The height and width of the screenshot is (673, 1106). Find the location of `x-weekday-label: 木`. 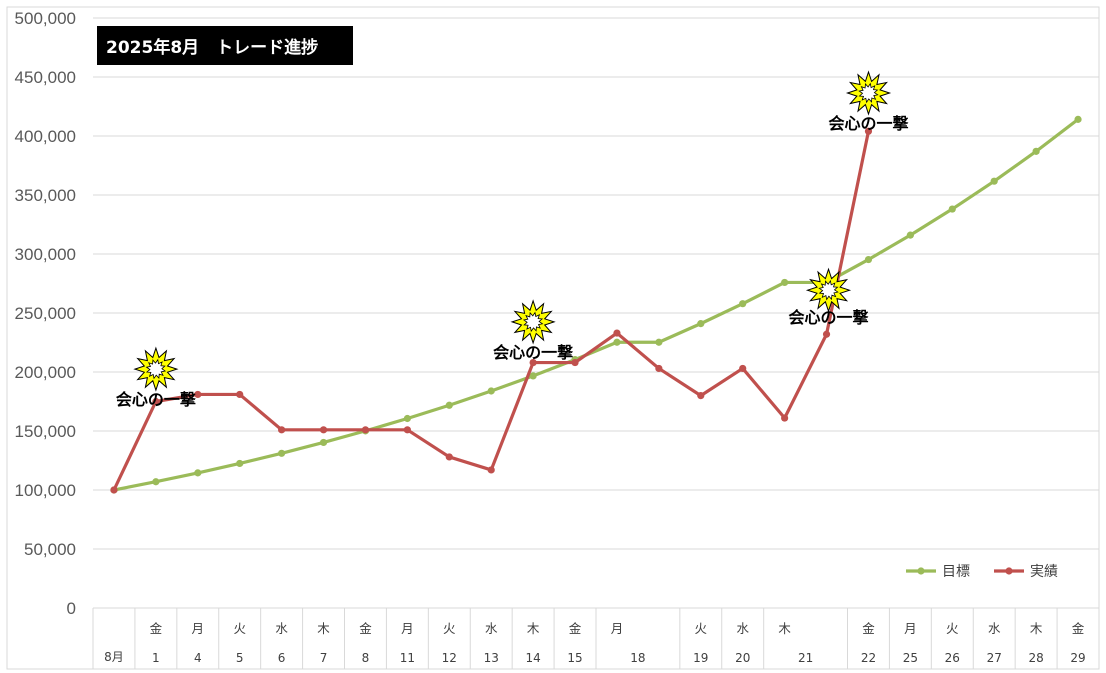

x-weekday-label: 木 is located at coordinates (533, 628).